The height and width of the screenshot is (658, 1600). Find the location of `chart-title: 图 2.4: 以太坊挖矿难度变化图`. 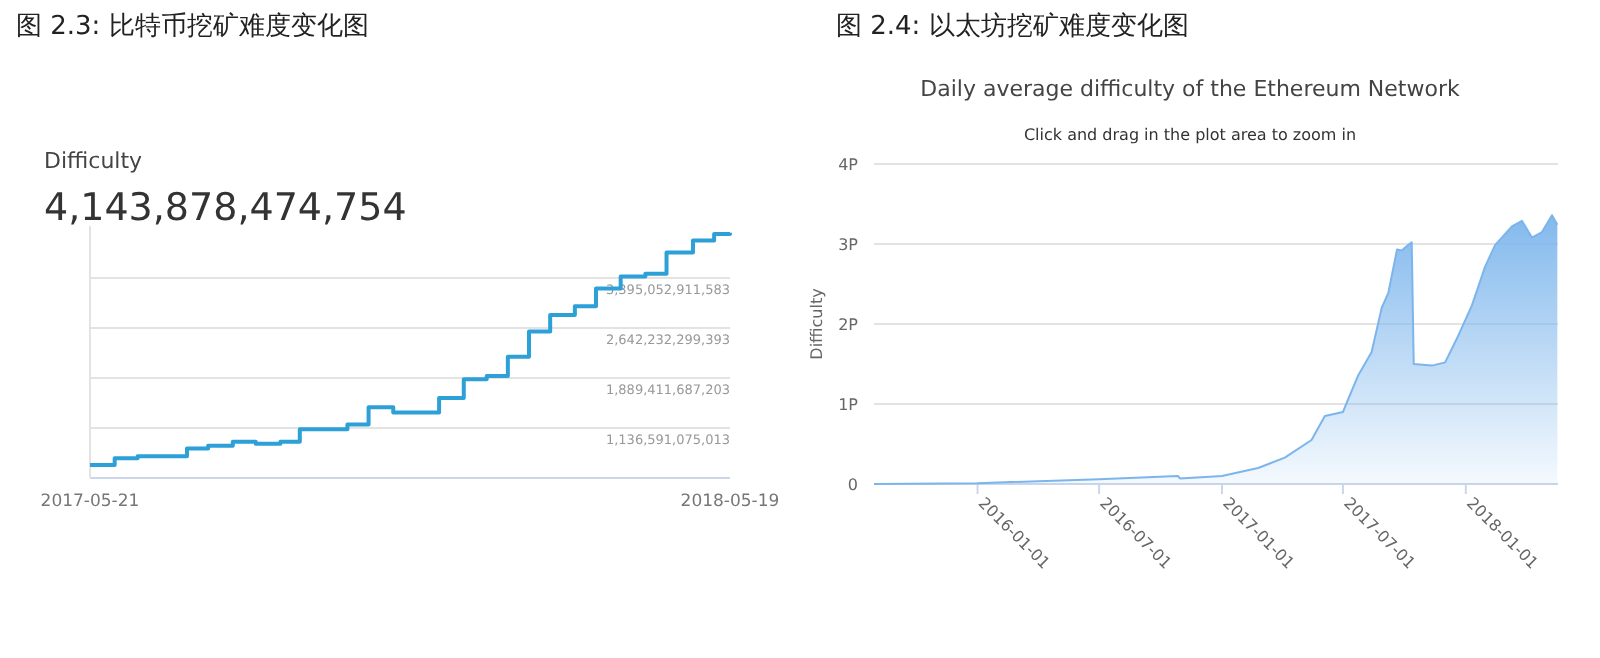

chart-title: 图 2.4: 以太坊挖矿难度变化图 is located at coordinates (1012, 26).